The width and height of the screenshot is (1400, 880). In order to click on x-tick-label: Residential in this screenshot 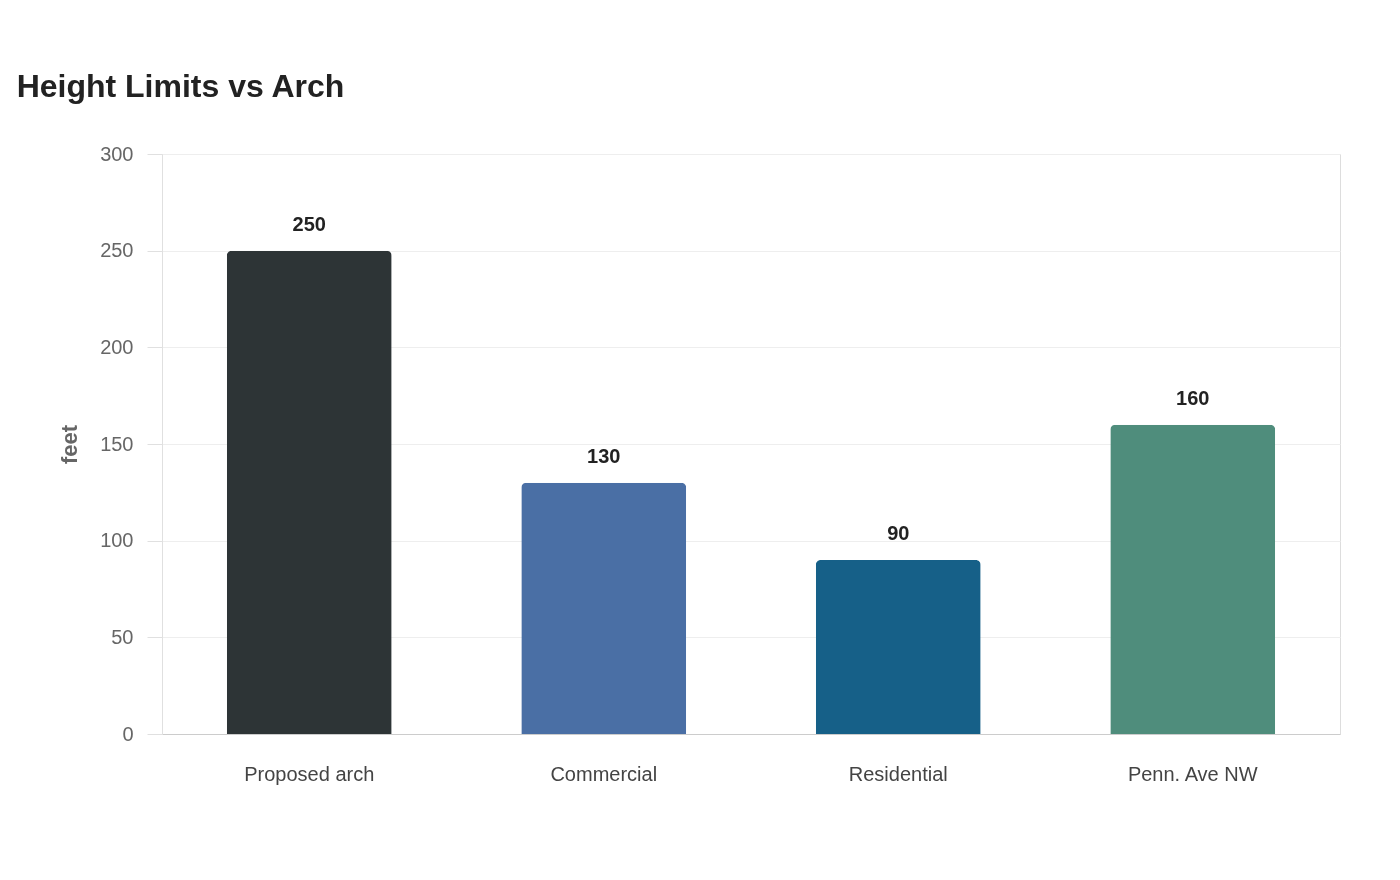, I will do `click(898, 773)`.